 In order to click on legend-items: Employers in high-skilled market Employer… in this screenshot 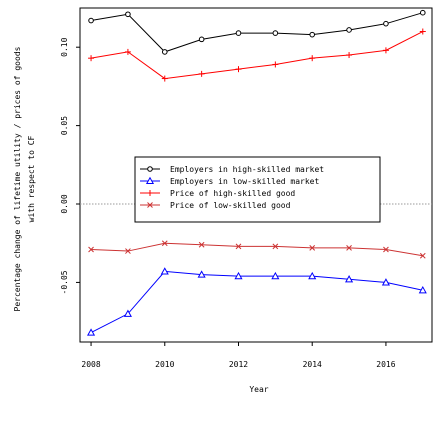, I will do `click(232, 187)`.